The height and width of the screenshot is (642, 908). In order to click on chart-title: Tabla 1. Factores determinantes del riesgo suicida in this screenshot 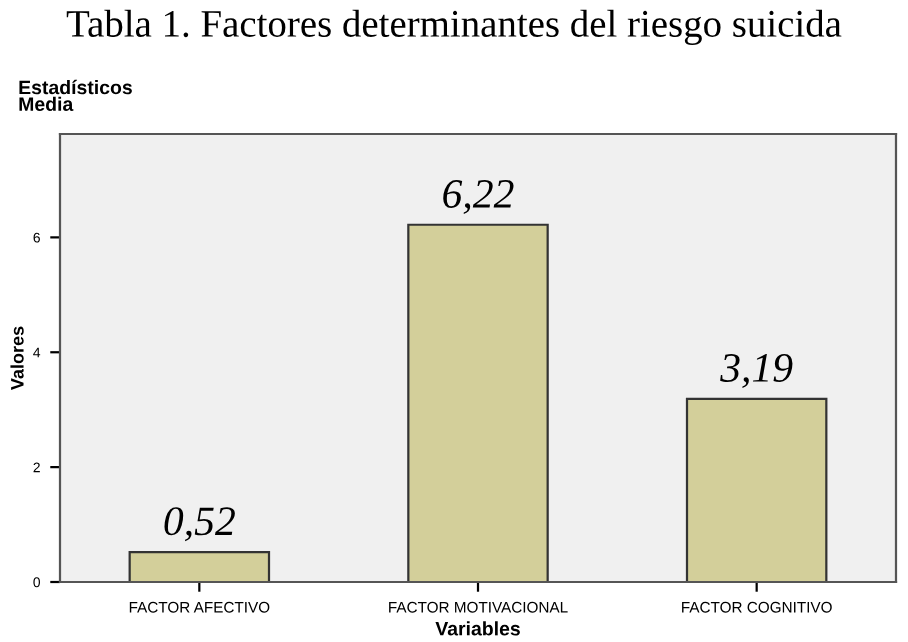, I will do `click(454, 27)`.